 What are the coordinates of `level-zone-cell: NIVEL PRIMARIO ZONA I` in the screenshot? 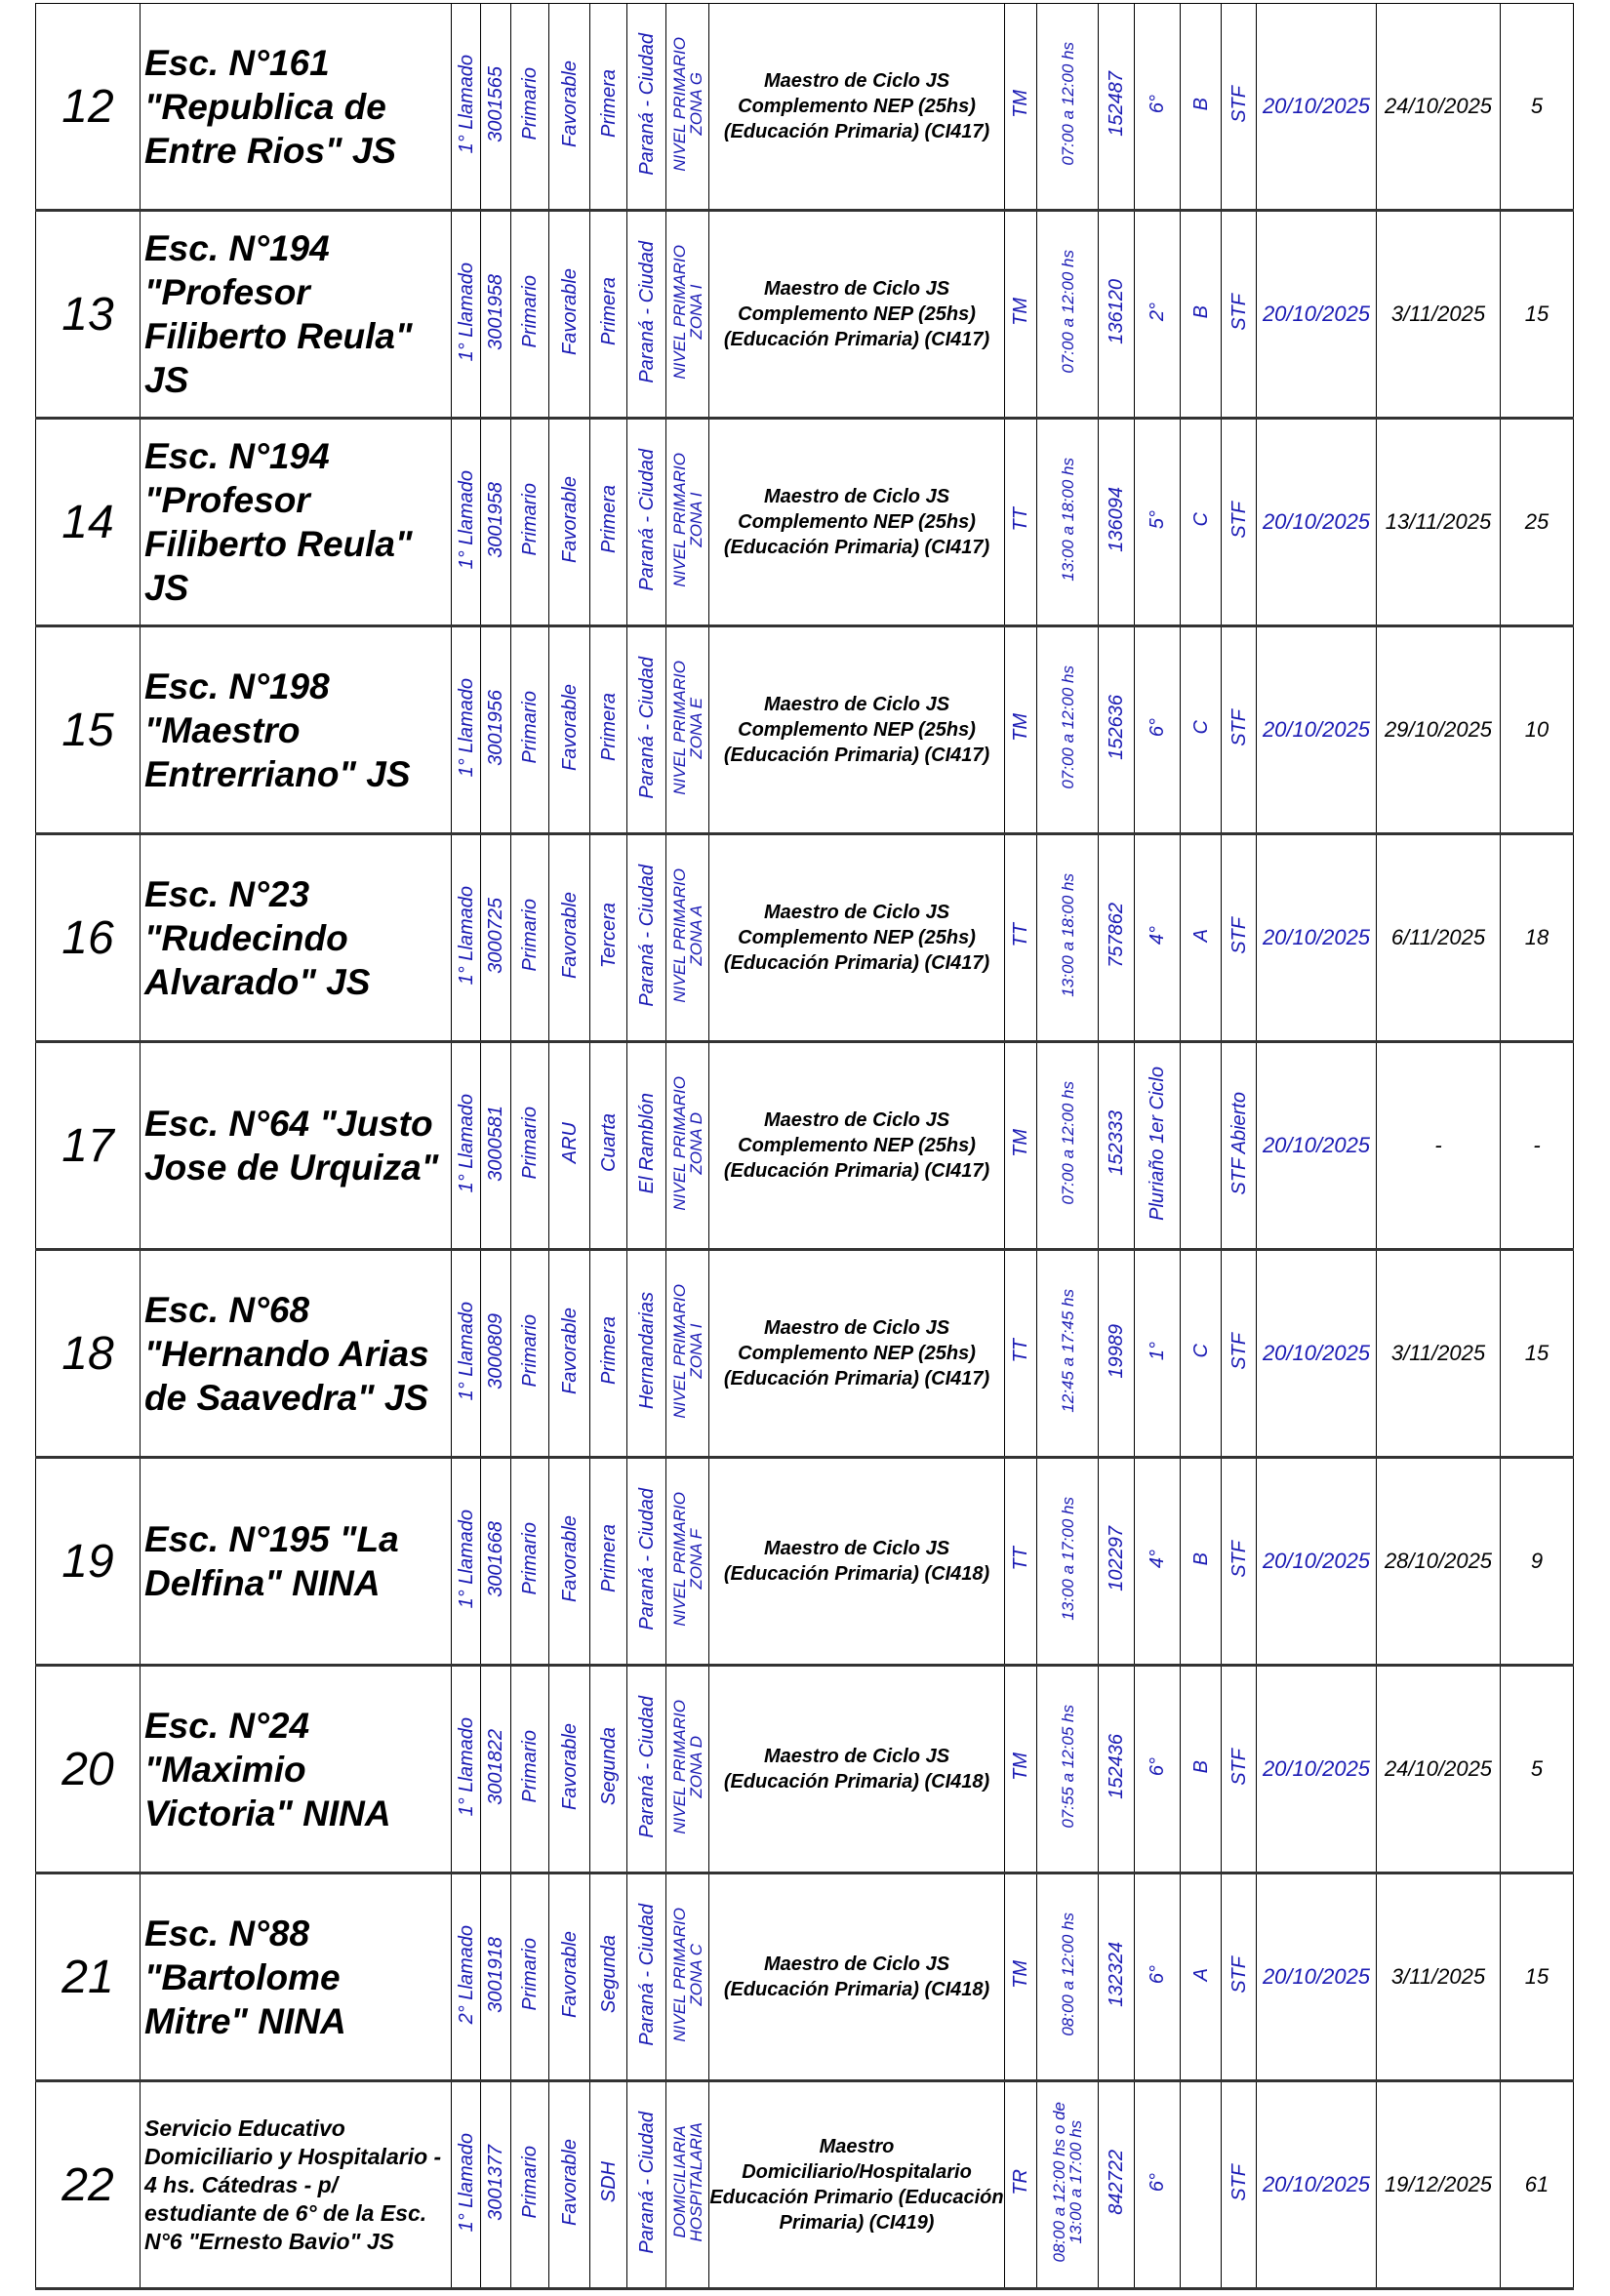 It's located at (687, 1353).